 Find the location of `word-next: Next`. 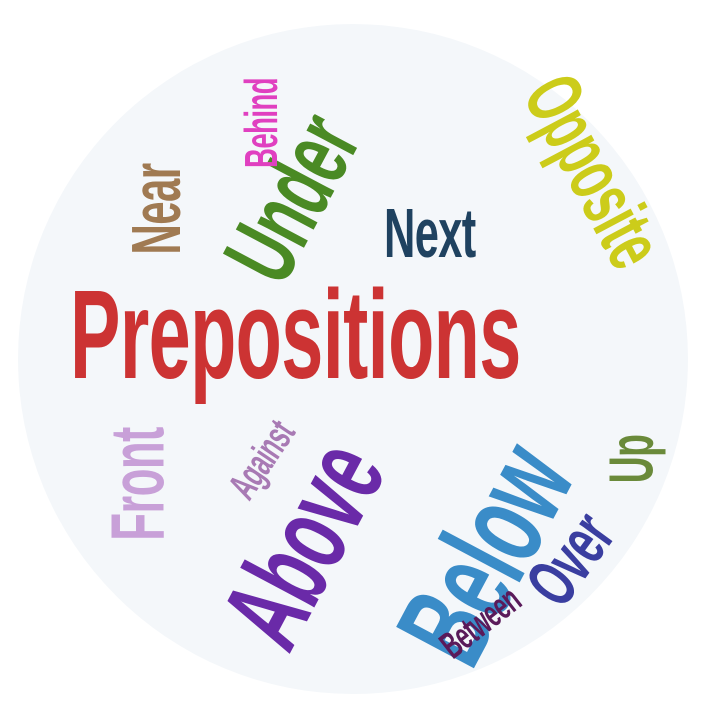

word-next: Next is located at coordinates (430, 233).